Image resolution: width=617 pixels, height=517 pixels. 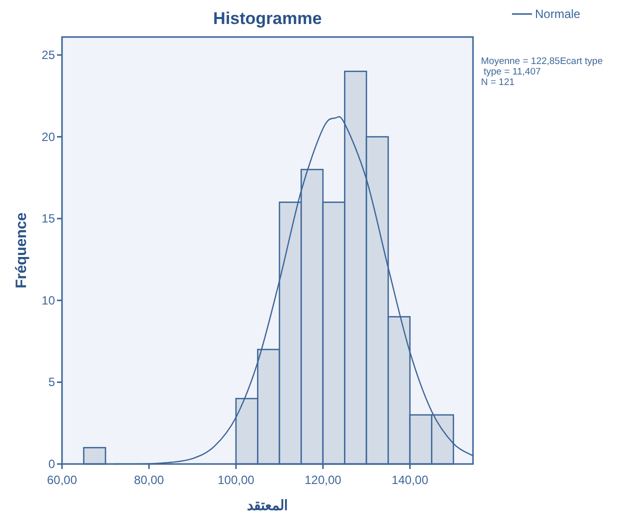 I want to click on x-tick-label: 100,00, so click(x=236, y=480).